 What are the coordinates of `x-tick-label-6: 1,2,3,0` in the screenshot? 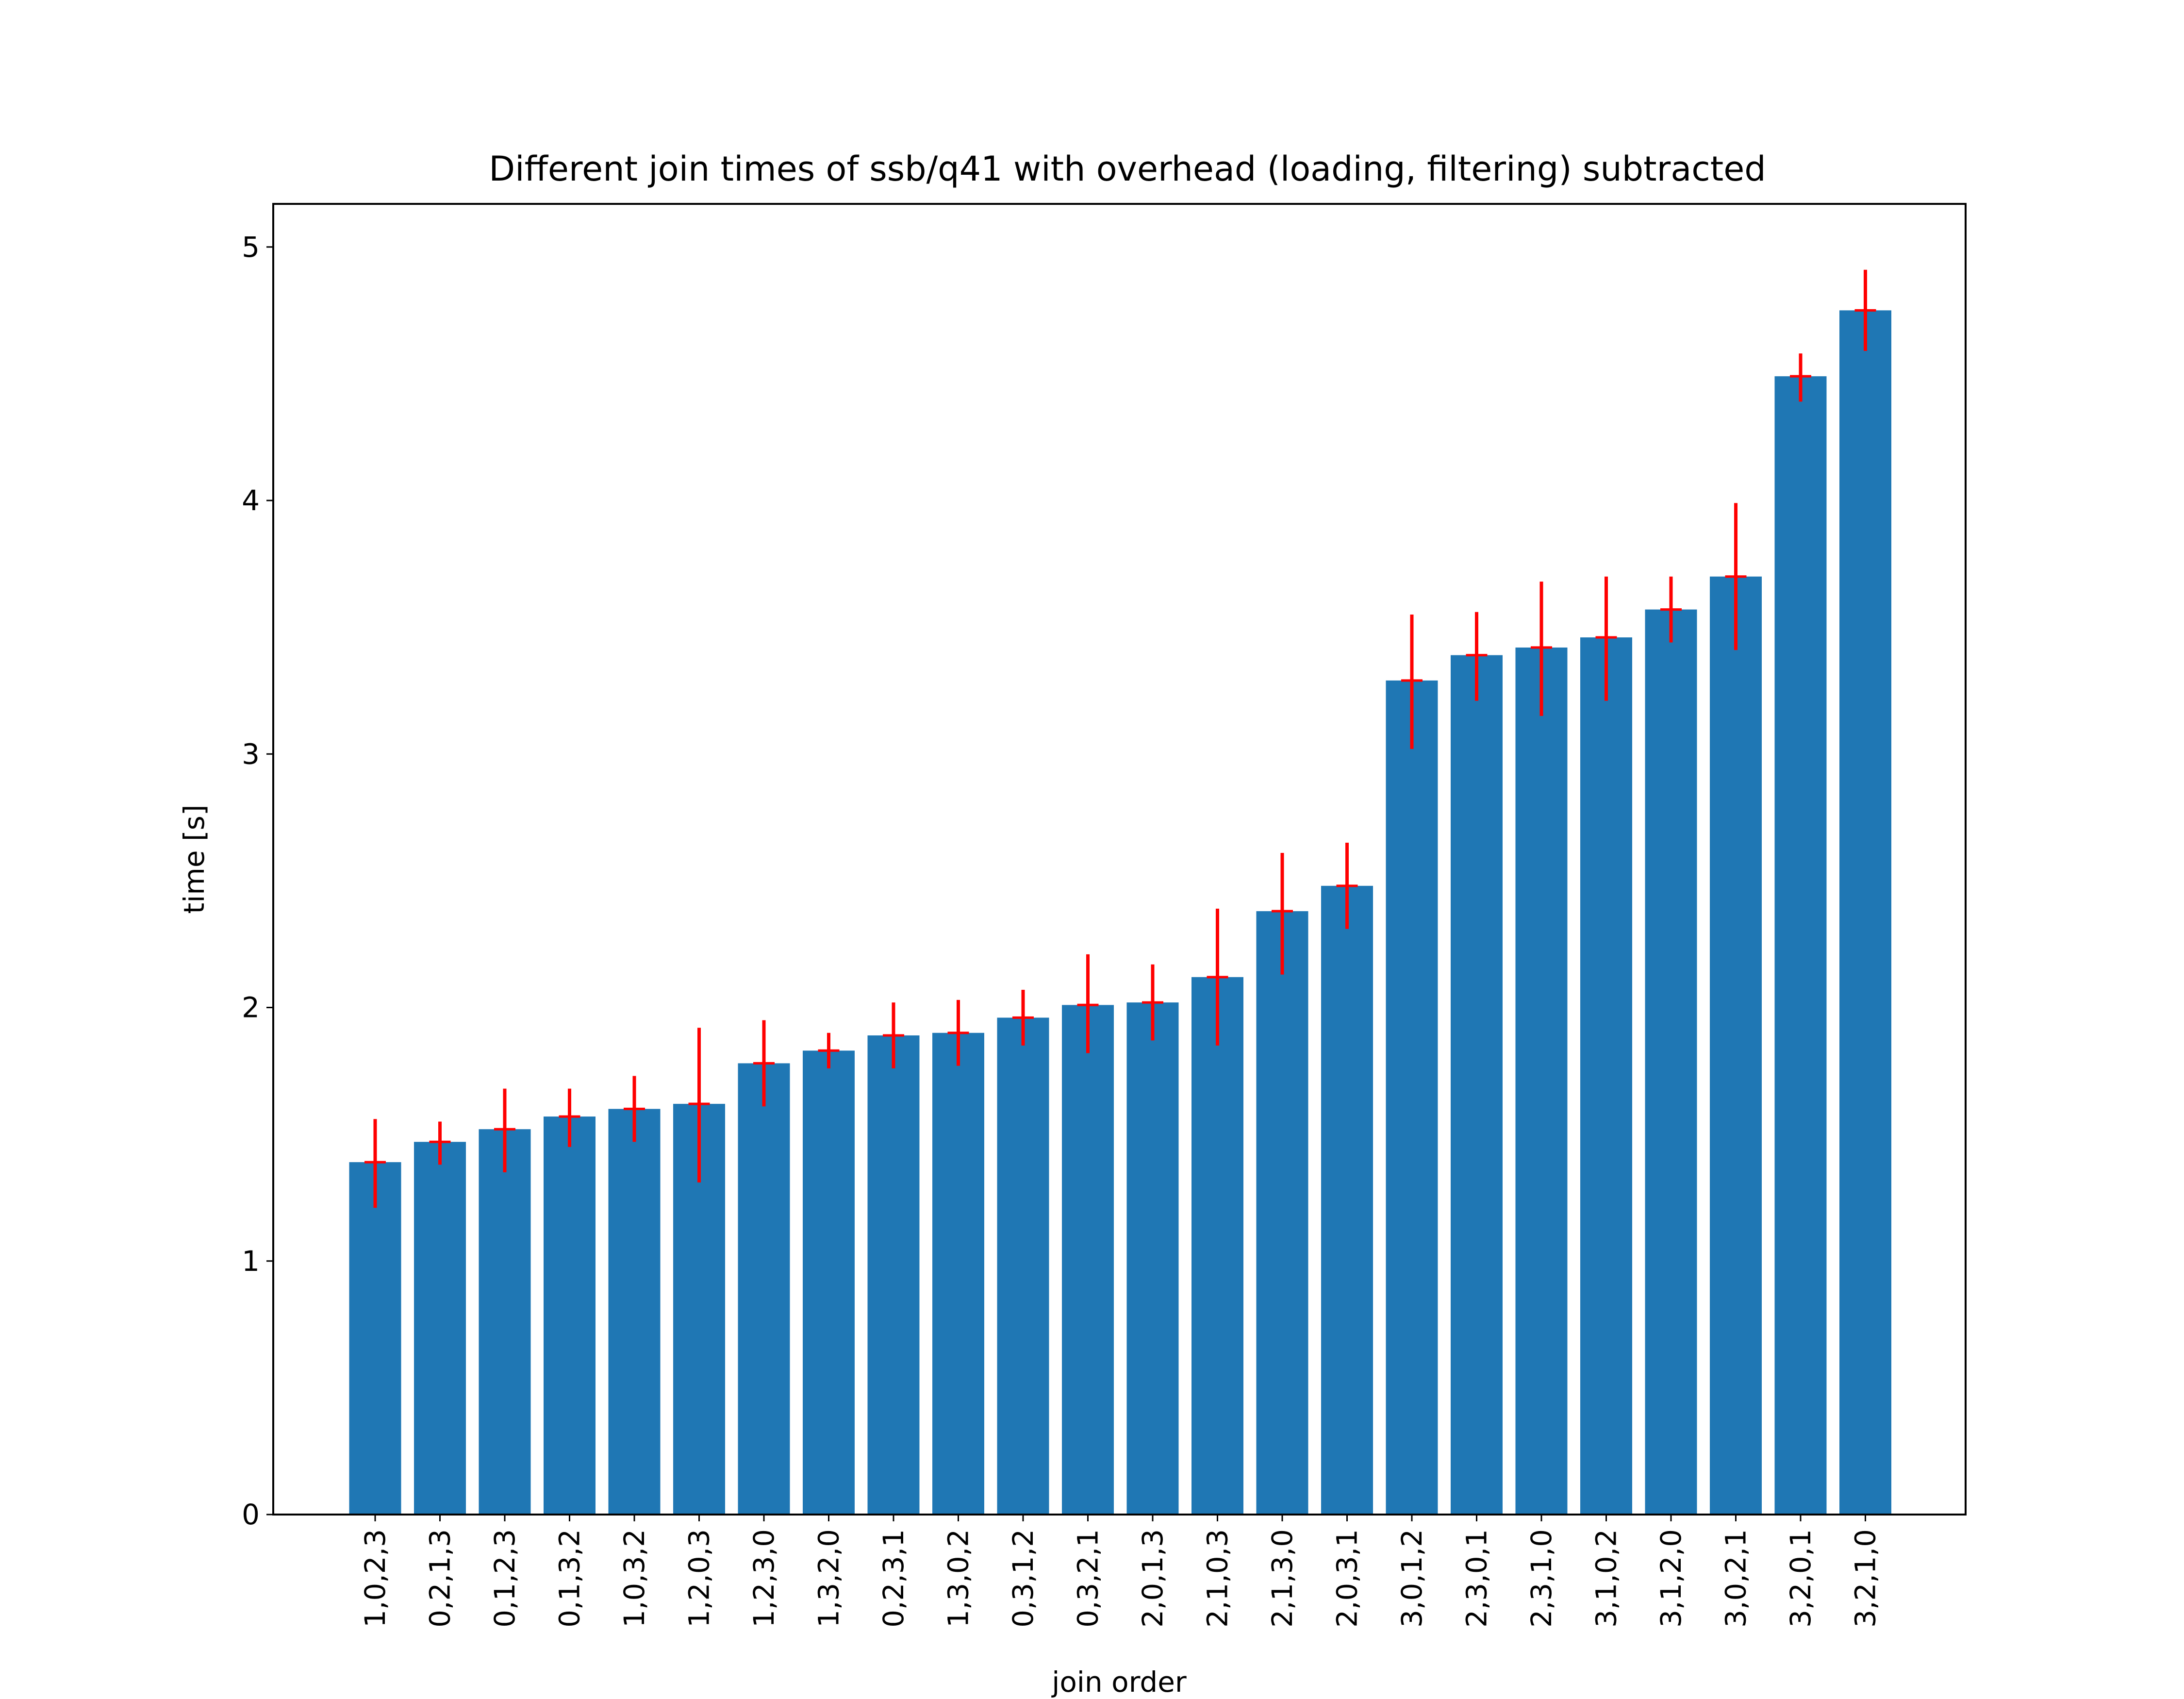 It's located at (763, 1578).